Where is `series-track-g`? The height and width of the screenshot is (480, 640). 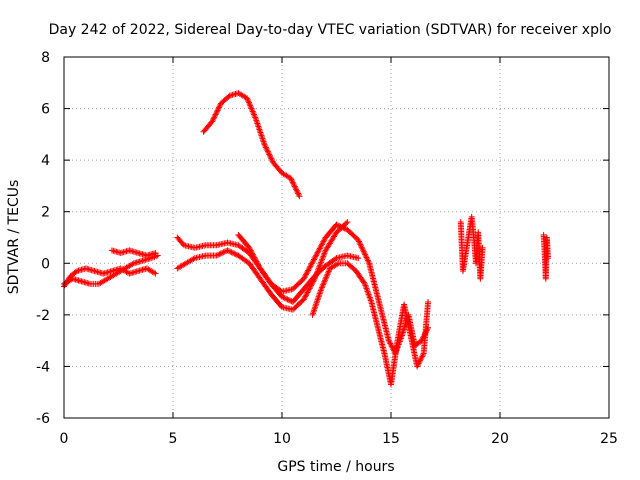 series-track-g is located at coordinates (370, 324).